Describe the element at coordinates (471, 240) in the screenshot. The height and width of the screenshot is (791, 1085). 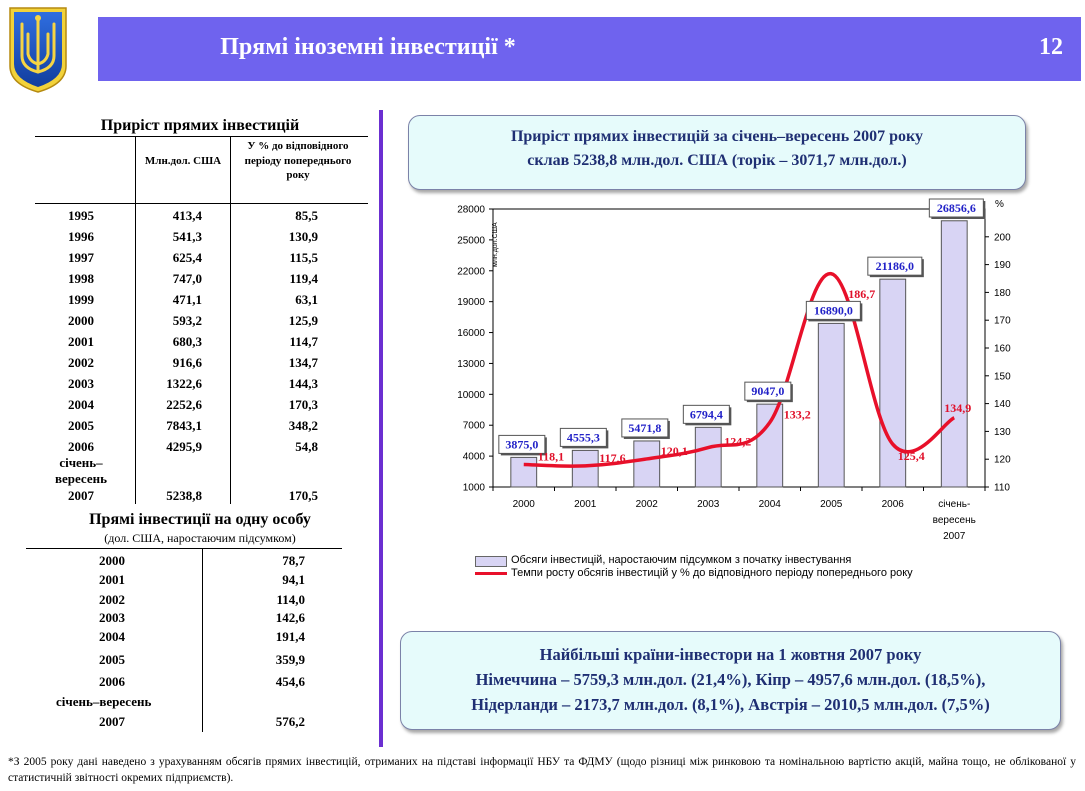
I see `left-axis-tick-label: 25000` at that location.